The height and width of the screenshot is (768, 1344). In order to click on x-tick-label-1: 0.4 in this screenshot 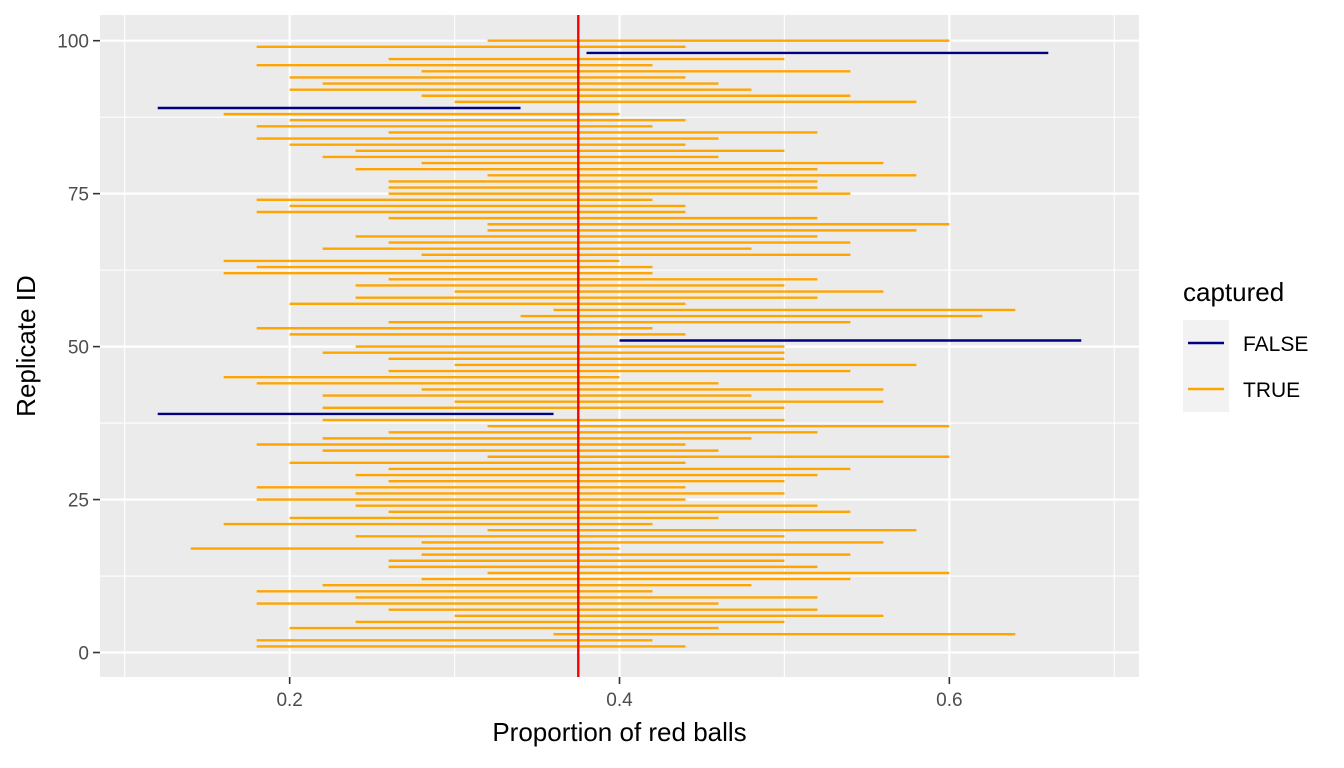, I will do `click(619, 700)`.